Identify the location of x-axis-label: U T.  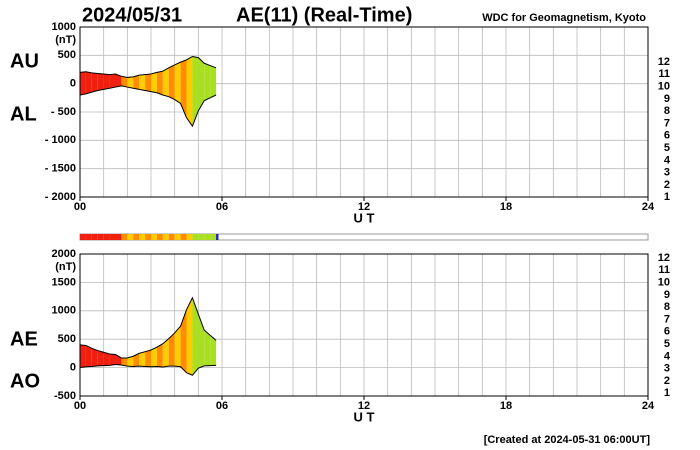
(364, 217).